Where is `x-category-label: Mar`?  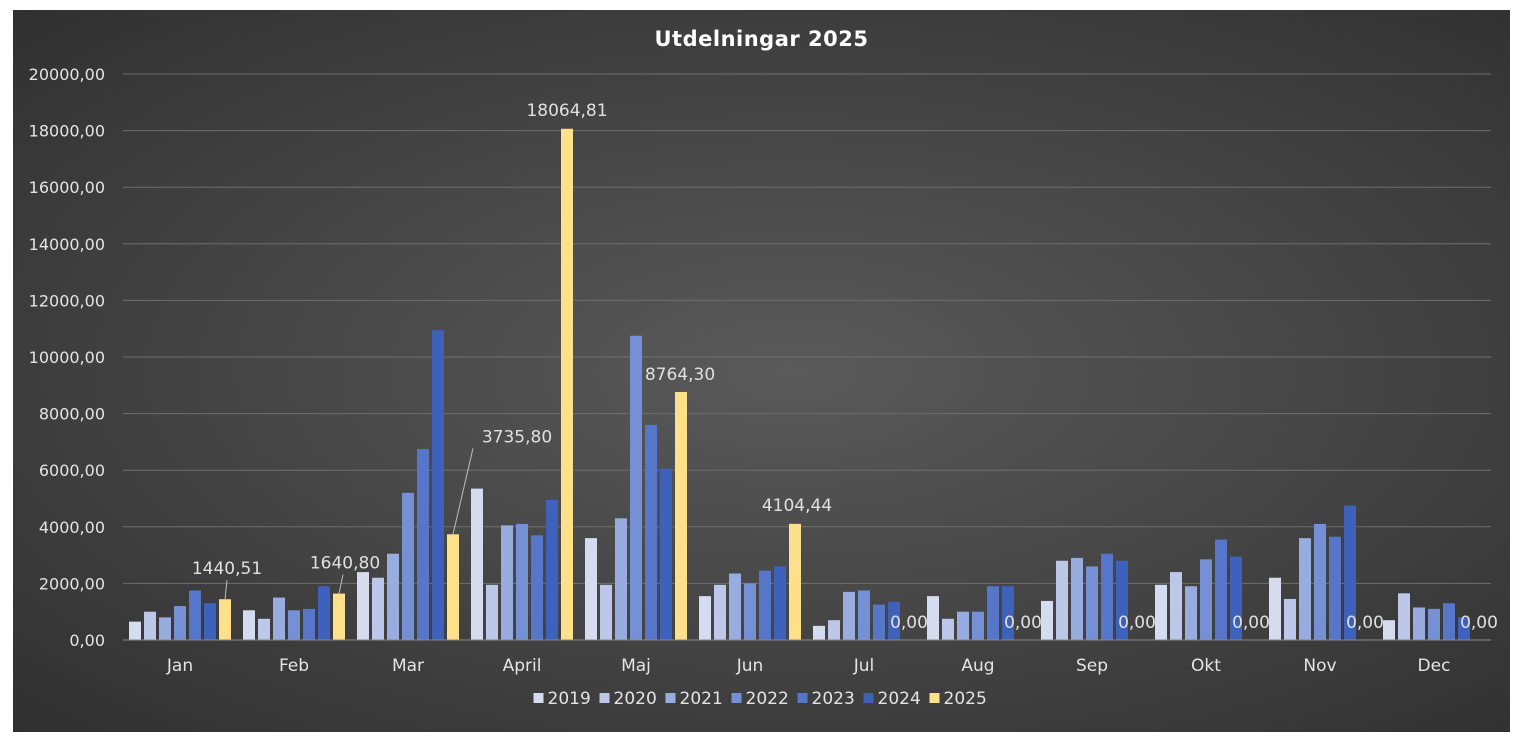
x-category-label: Mar is located at coordinates (408, 666).